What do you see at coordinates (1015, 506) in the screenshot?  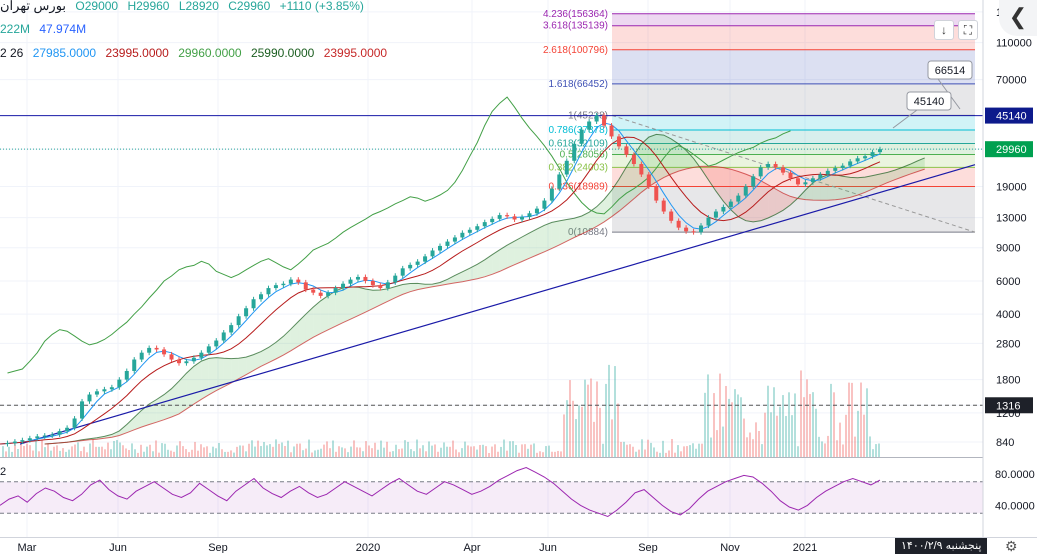 I see `rsi-tick-label: 40.0000` at bounding box center [1015, 506].